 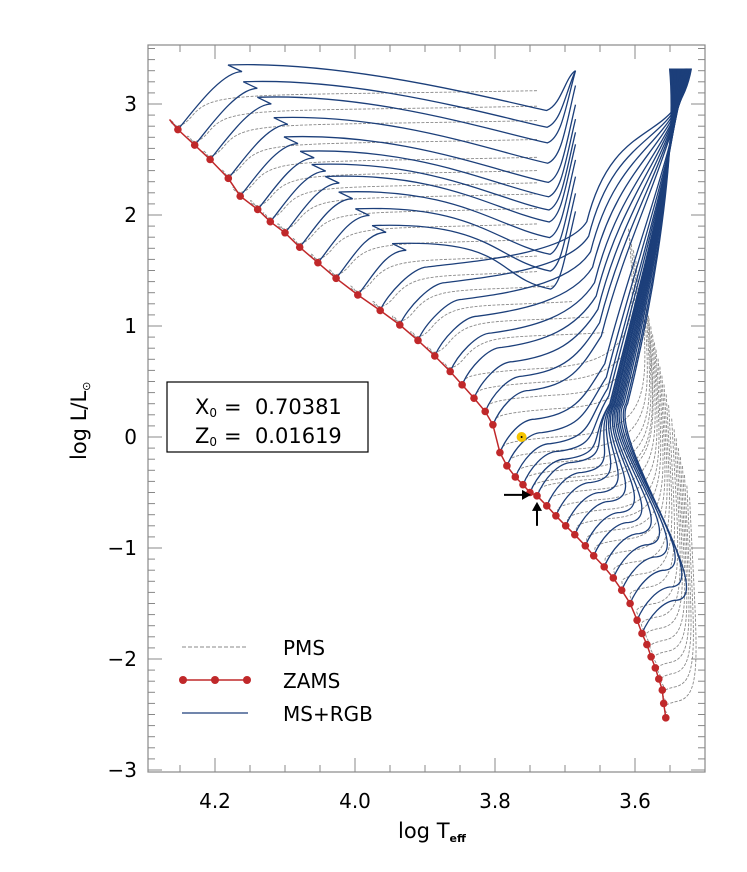 I want to click on y-tick-label: 2, so click(x=130, y=215).